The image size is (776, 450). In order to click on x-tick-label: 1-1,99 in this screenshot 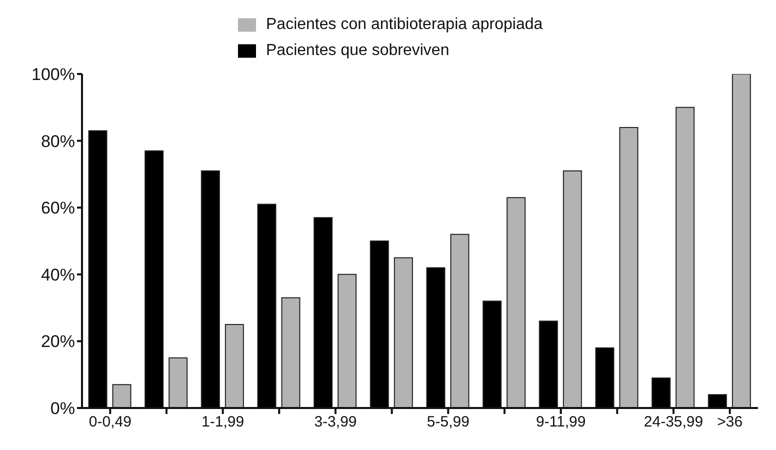, I will do `click(223, 422)`.